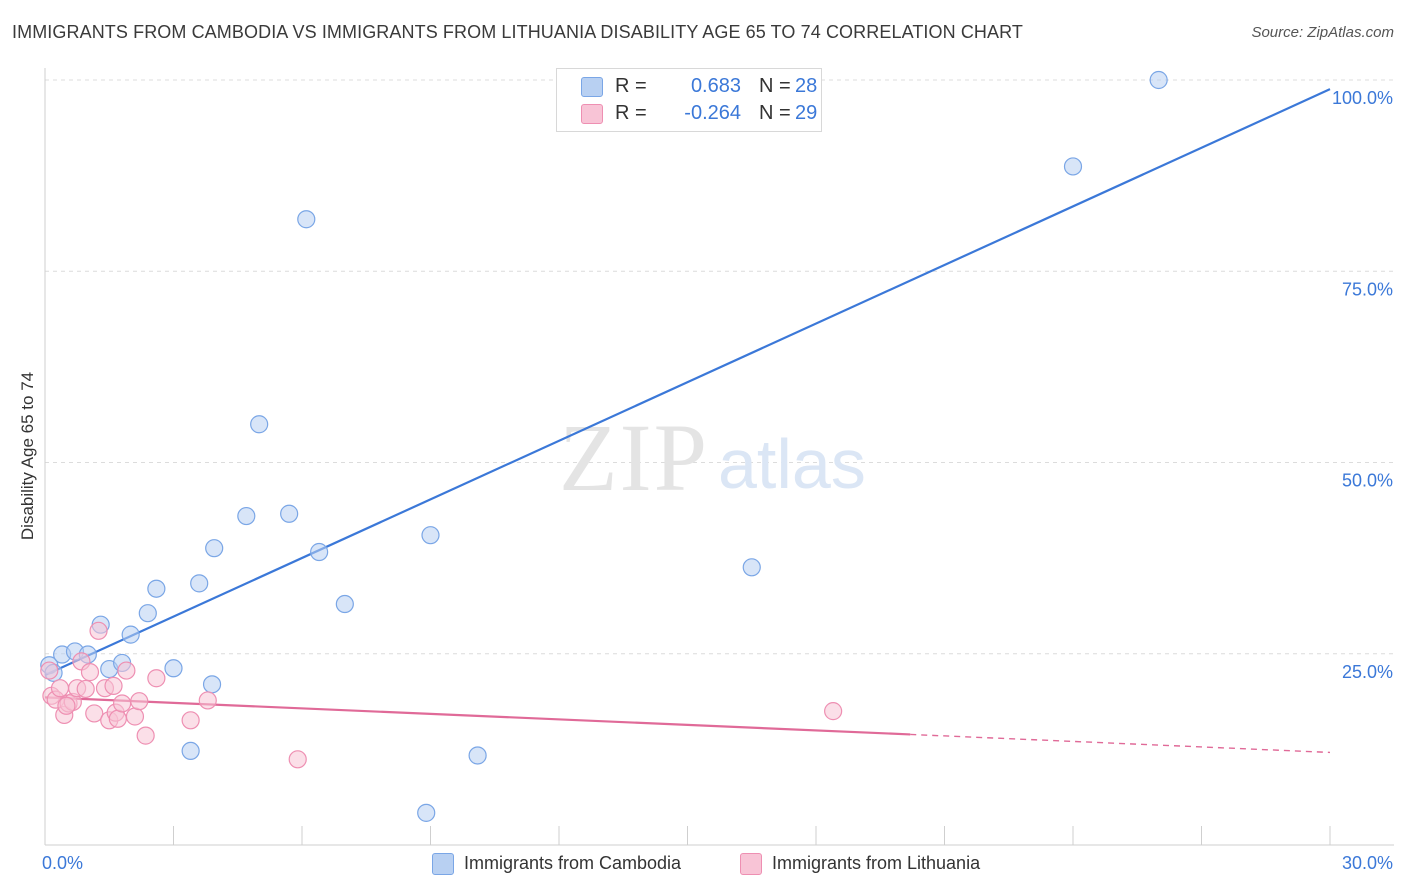  Describe the element at coordinates (1367, 289) in the screenshot. I see `y-tick-label: 75.0%` at that location.